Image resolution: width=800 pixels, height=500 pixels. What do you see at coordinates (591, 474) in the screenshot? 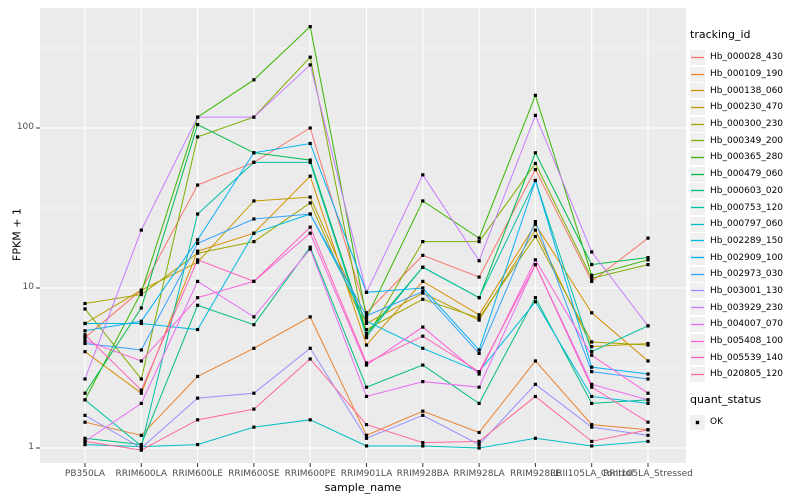
I see `x-tick-label: RRII105LA_Control` at bounding box center [591, 474].